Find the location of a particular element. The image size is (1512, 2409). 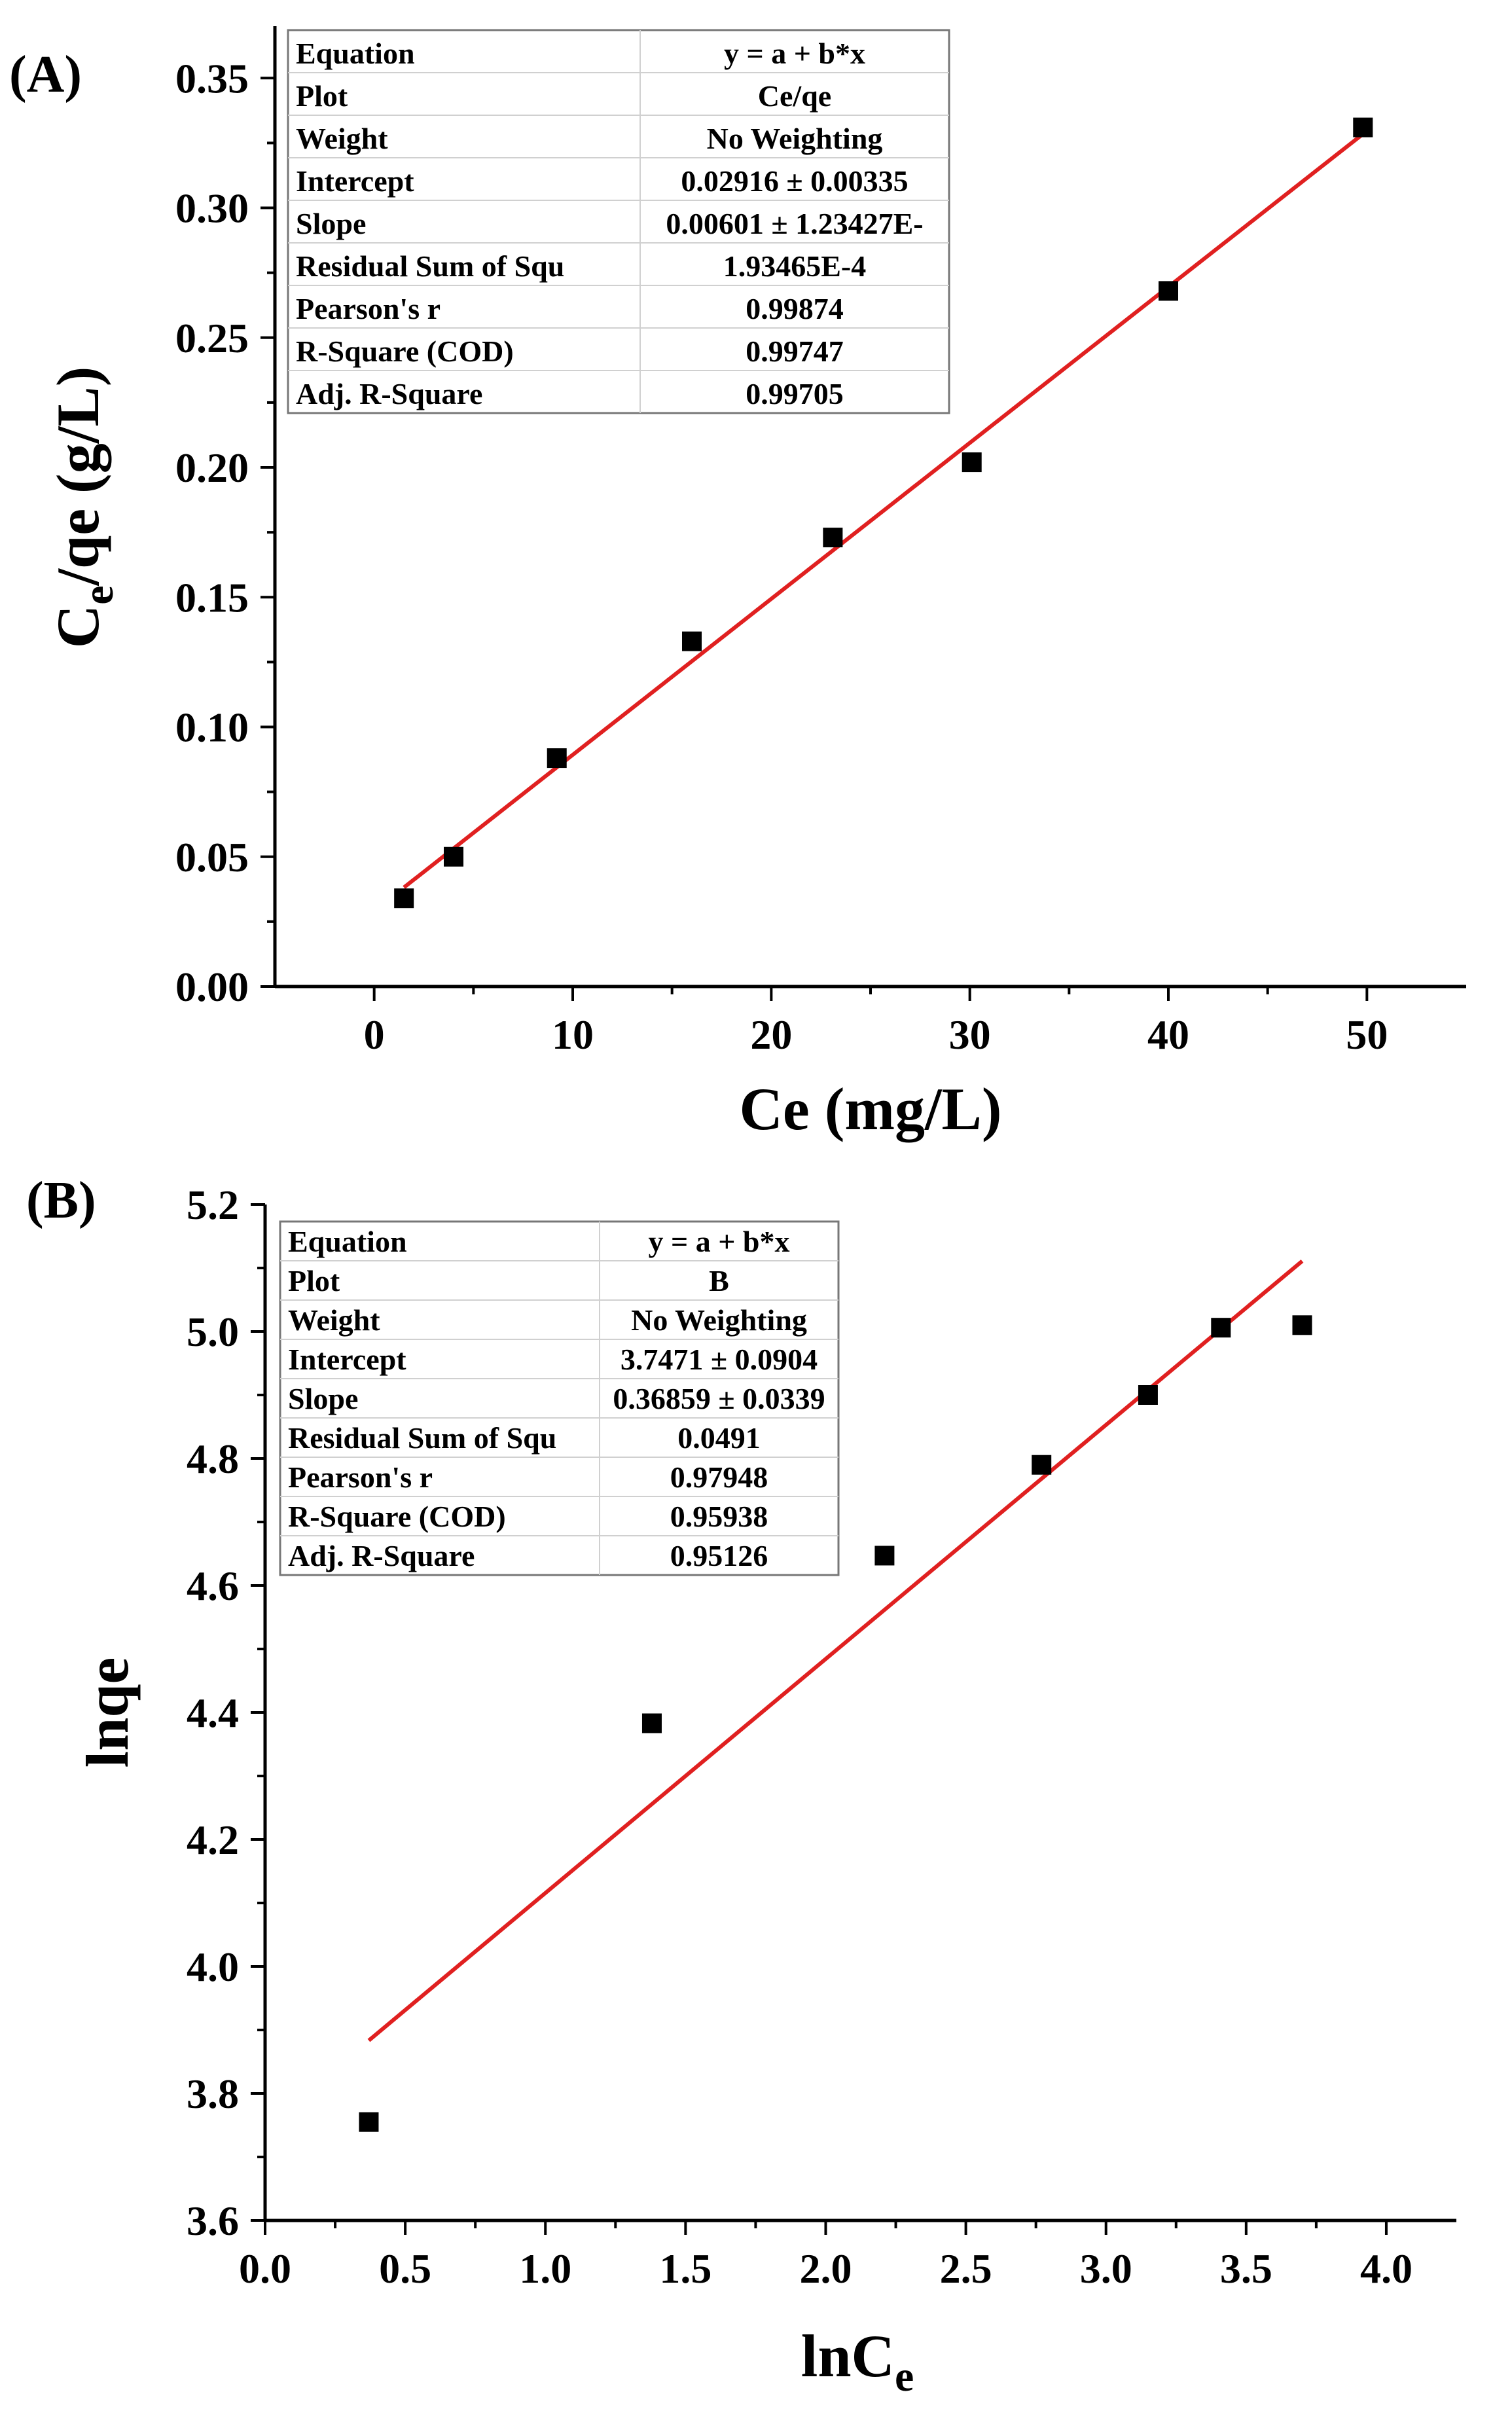

panel-a-x-tick-label: 0 is located at coordinates (374, 1034).